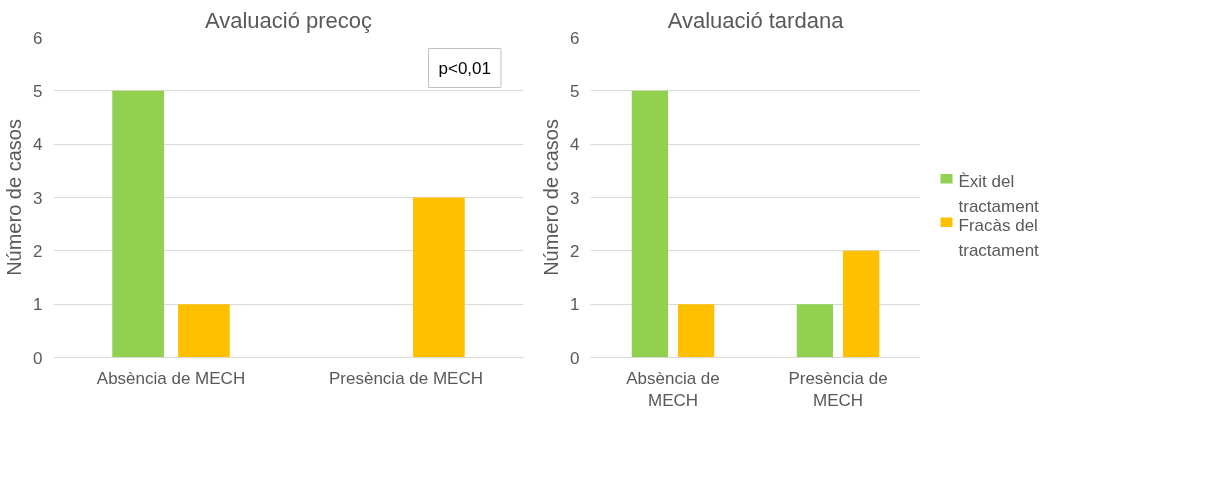  I want to click on legend-label: Fracàs del tractament, so click(999, 238).